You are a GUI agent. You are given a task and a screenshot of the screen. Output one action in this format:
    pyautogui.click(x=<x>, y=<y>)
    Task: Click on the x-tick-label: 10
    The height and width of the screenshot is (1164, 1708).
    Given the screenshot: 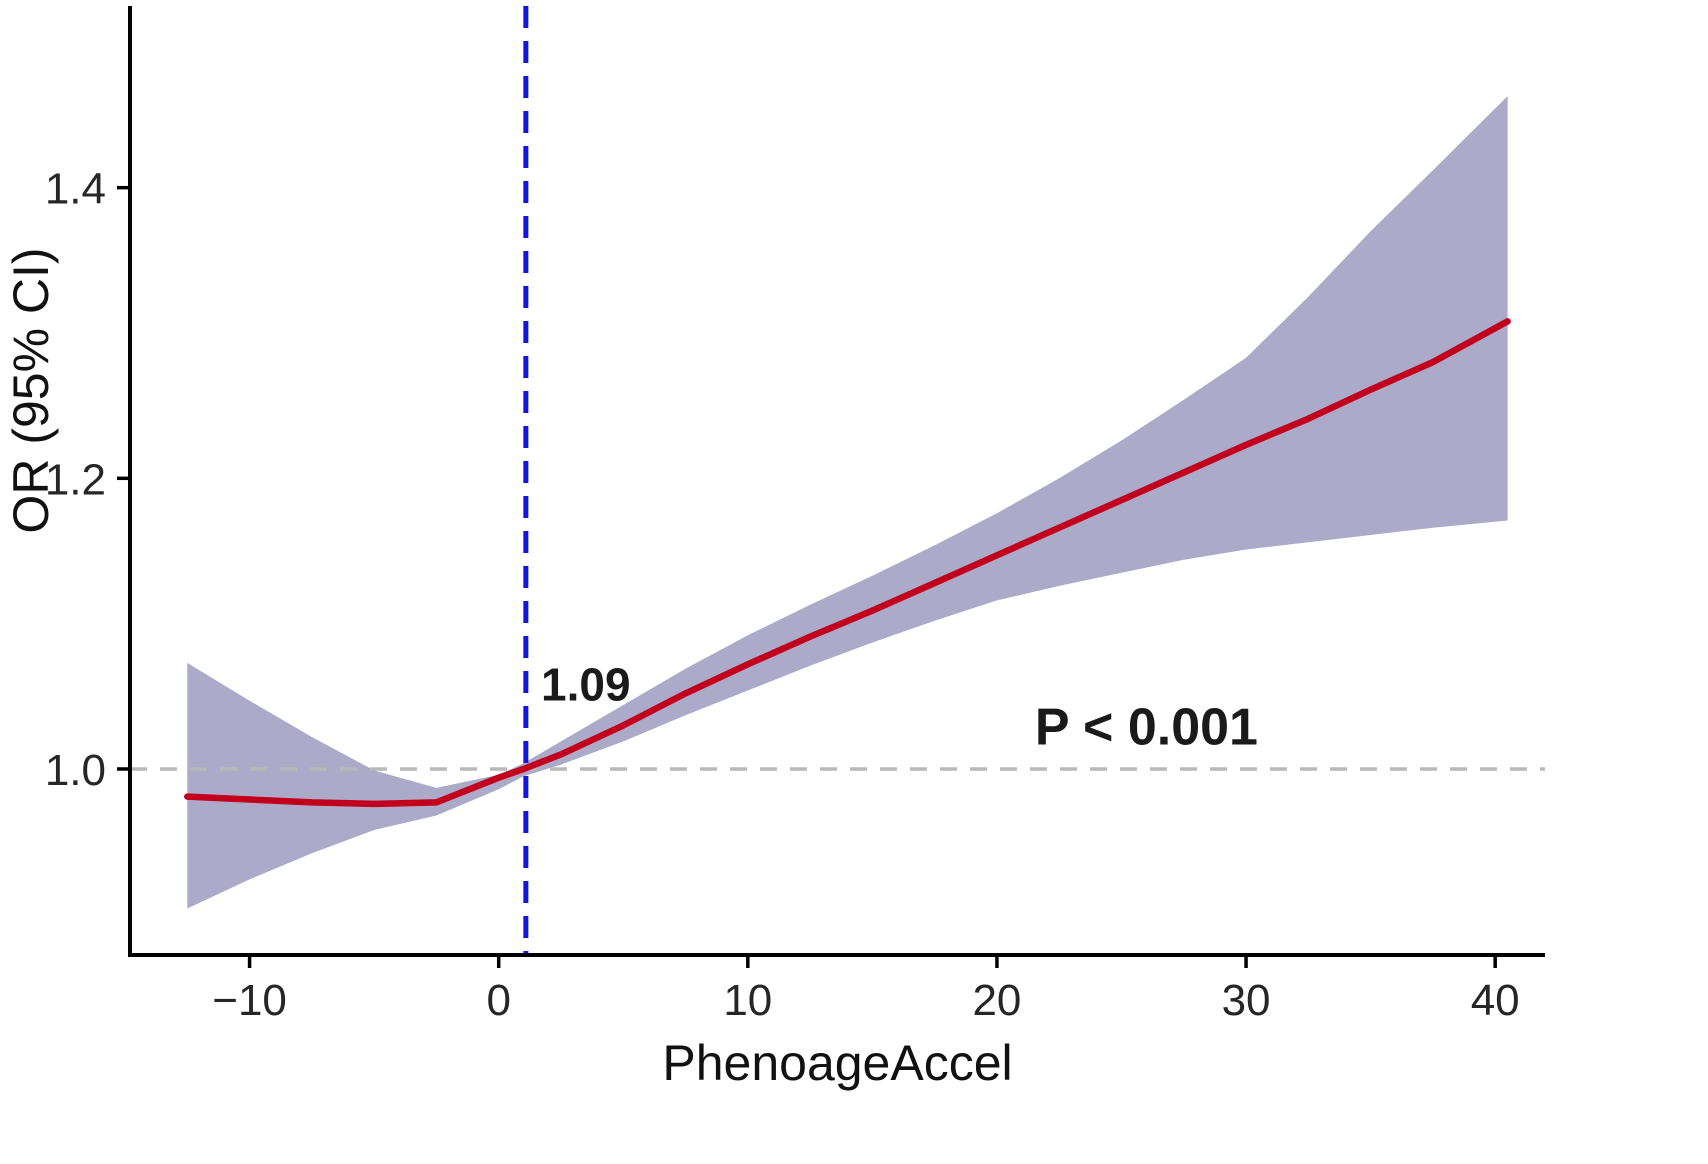 What is the action you would take?
    pyautogui.click(x=747, y=1000)
    